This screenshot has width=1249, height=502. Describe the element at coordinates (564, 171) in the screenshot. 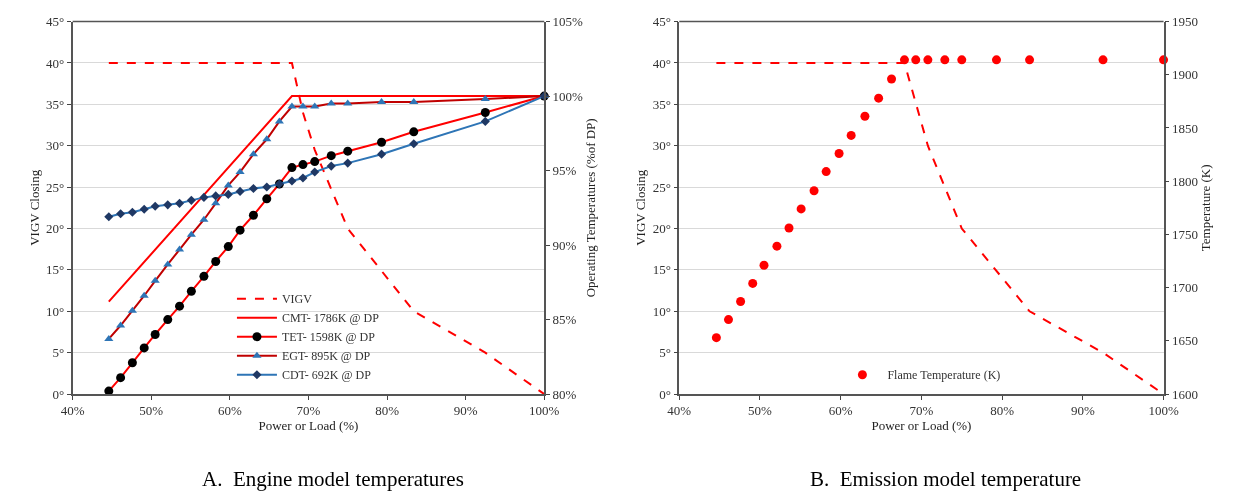

I see `y2-tick-label: 95%` at that location.